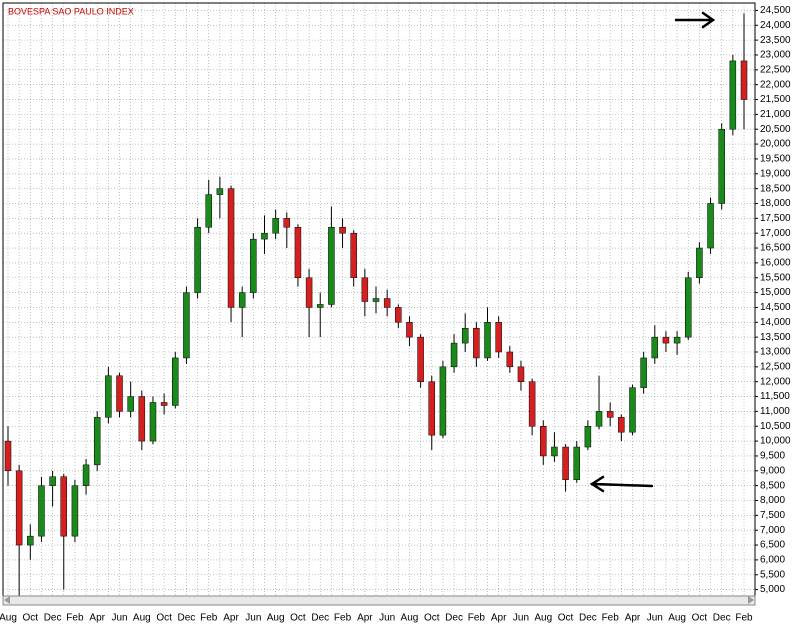  What do you see at coordinates (772, 485) in the screenshot?
I see `y-tick-label: 8,500` at bounding box center [772, 485].